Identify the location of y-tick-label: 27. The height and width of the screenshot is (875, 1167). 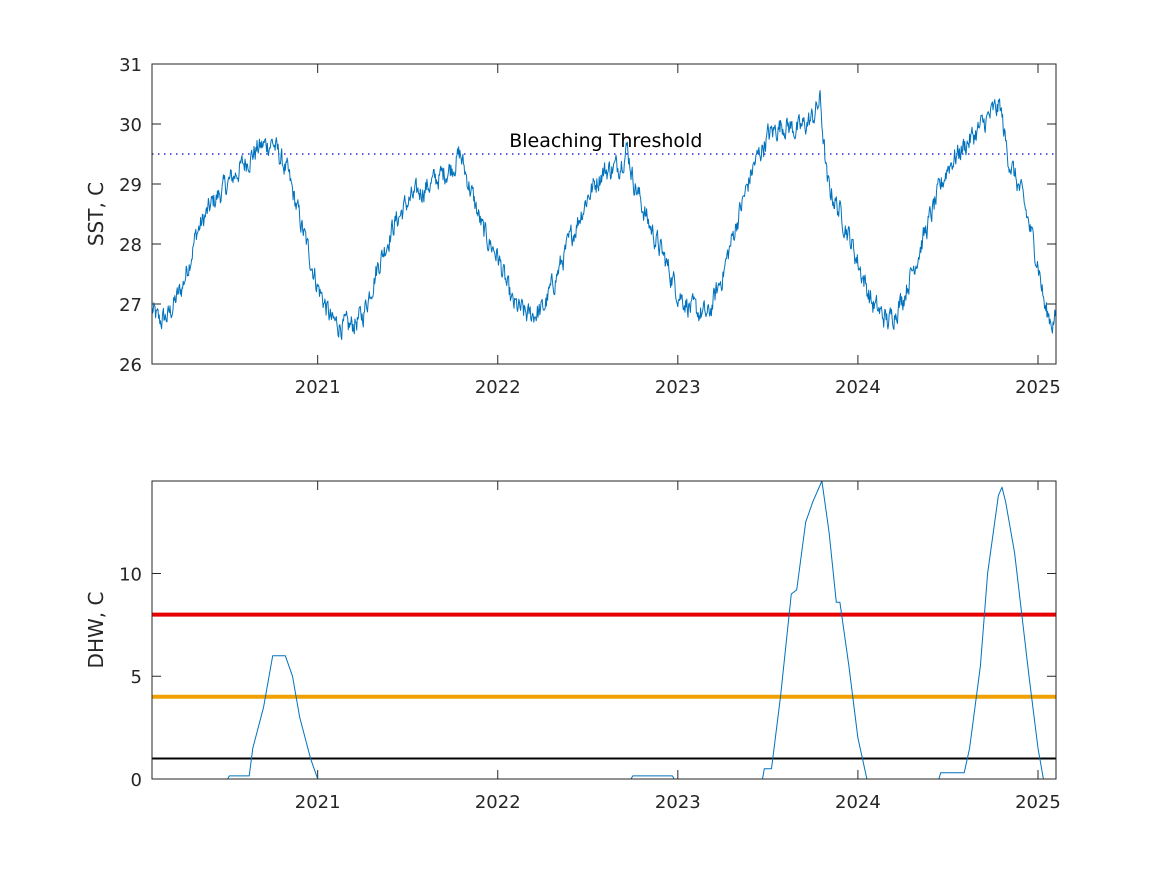
(130, 305).